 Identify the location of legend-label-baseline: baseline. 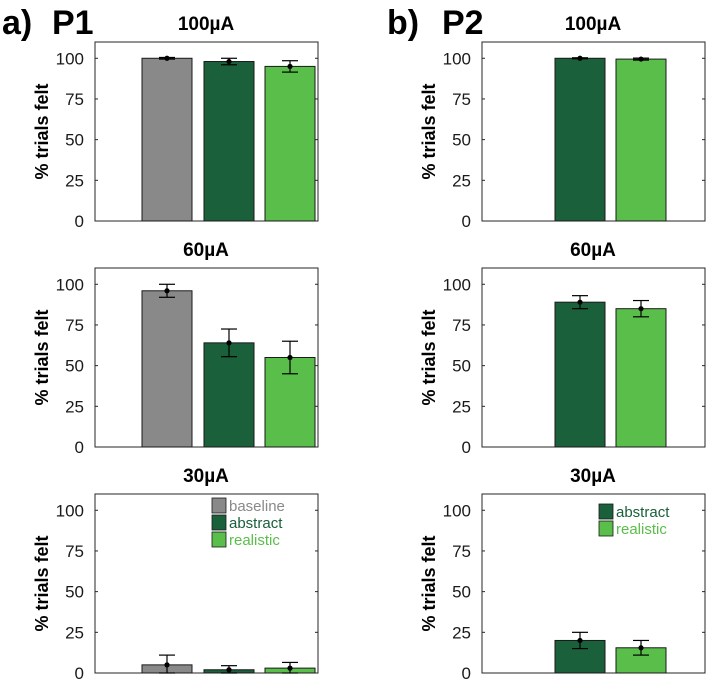
(257, 506).